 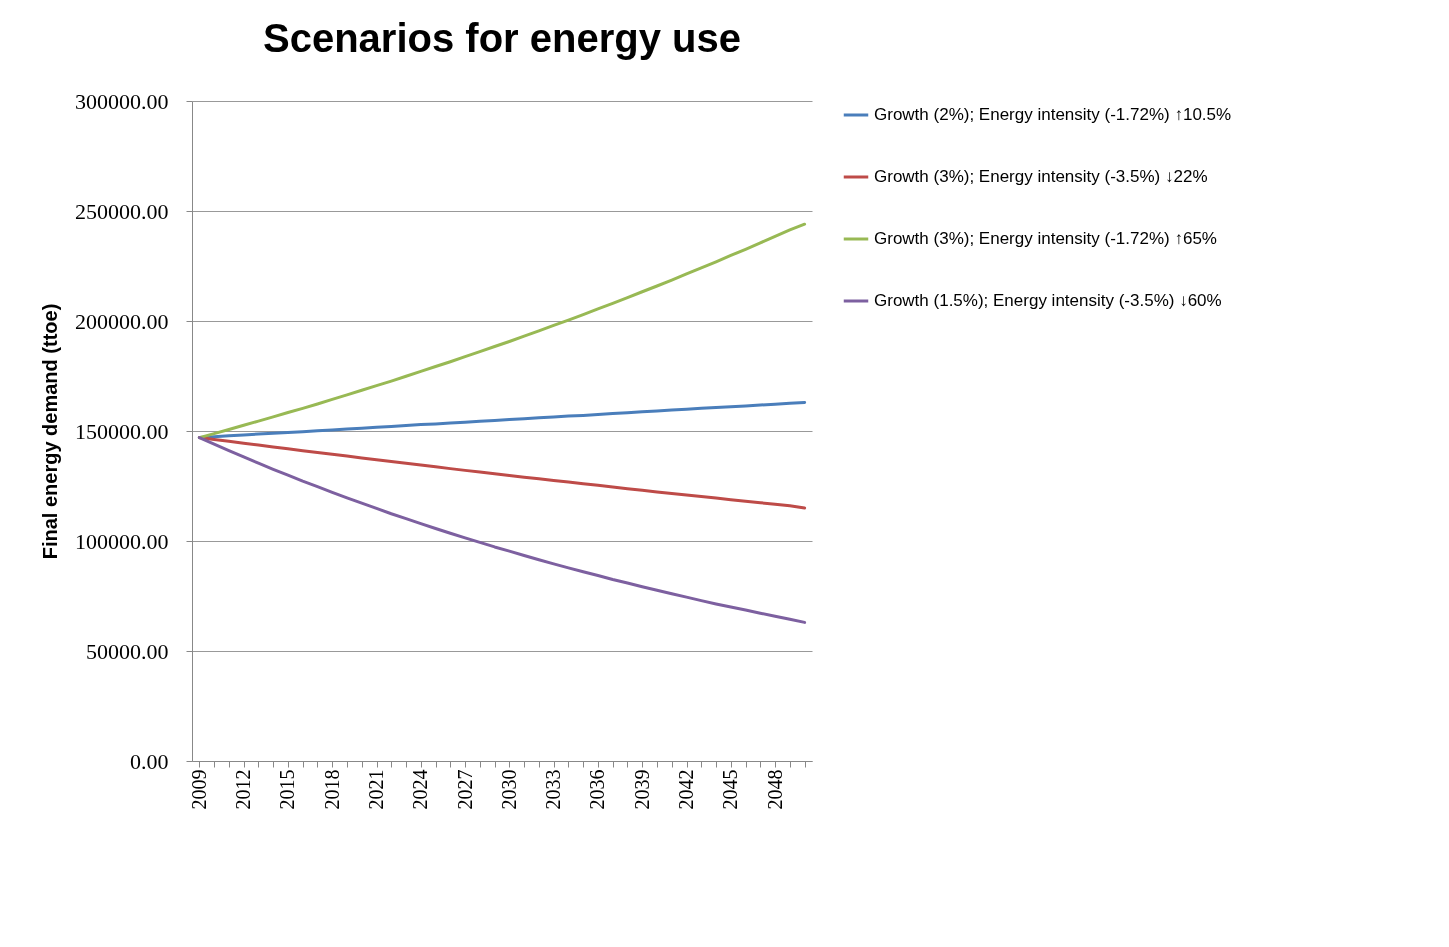 I want to click on x-tick-label: 2039, so click(x=641, y=789).